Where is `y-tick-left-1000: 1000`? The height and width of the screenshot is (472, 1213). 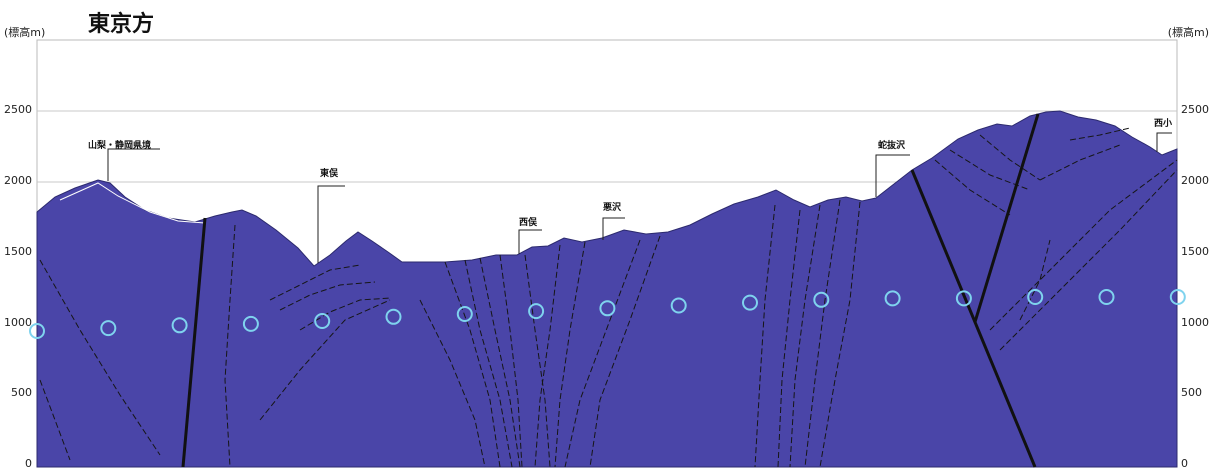
y-tick-left-1000: 1000 is located at coordinates (18, 322).